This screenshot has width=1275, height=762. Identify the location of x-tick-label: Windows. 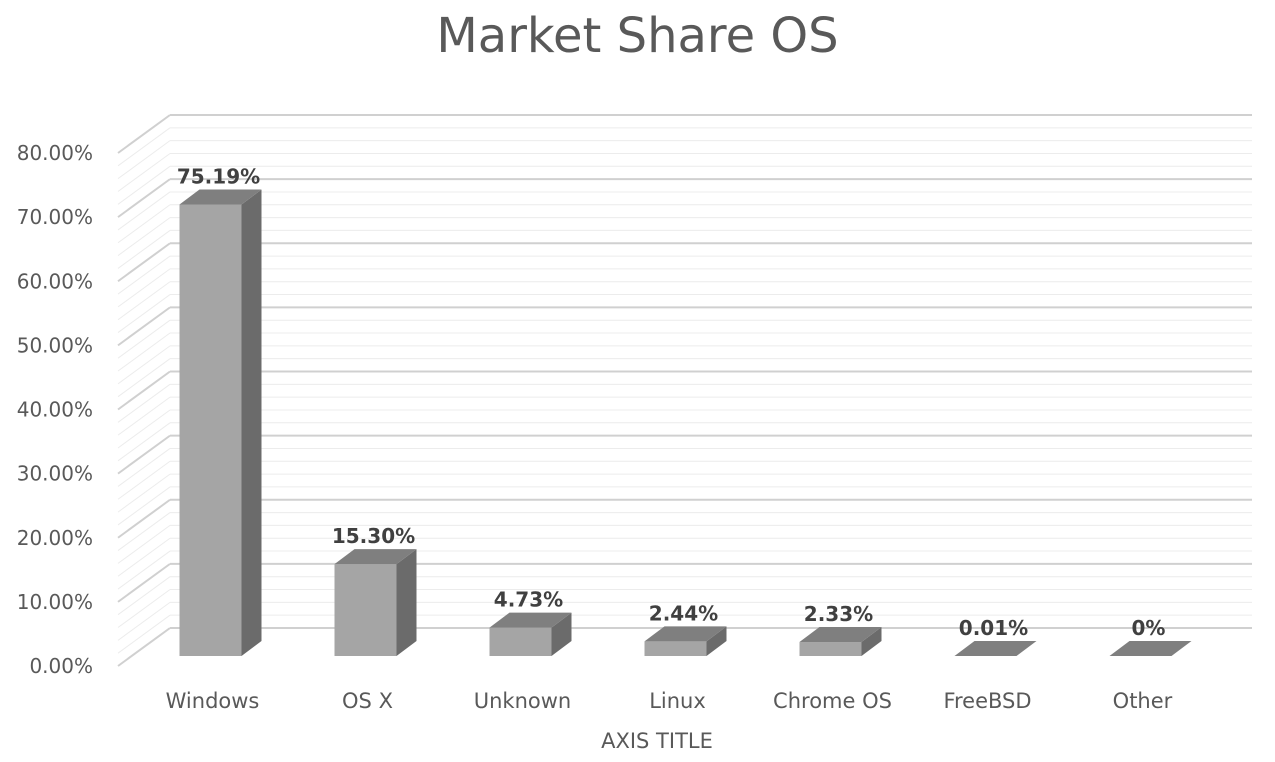
(213, 701).